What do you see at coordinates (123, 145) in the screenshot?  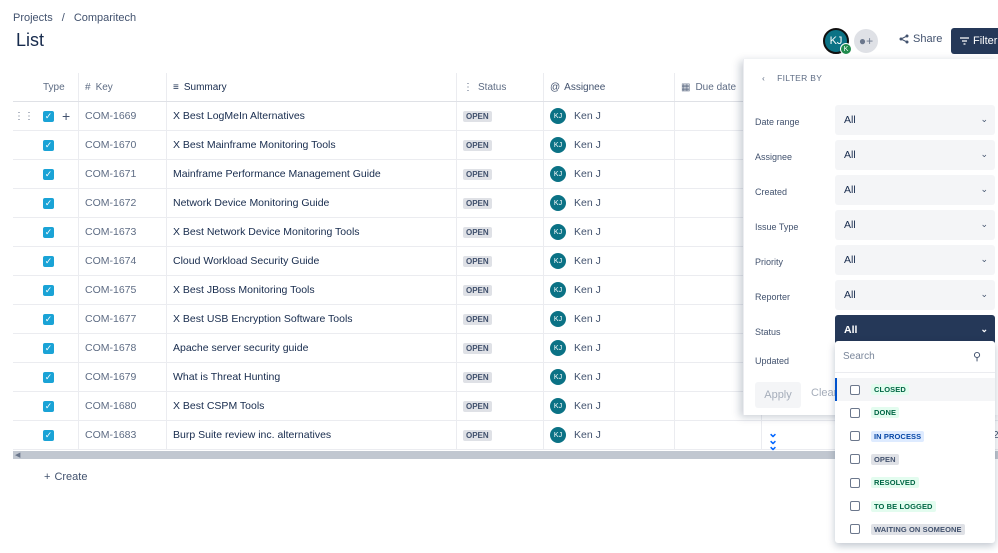 I see `issue-key: COM-1670` at bounding box center [123, 145].